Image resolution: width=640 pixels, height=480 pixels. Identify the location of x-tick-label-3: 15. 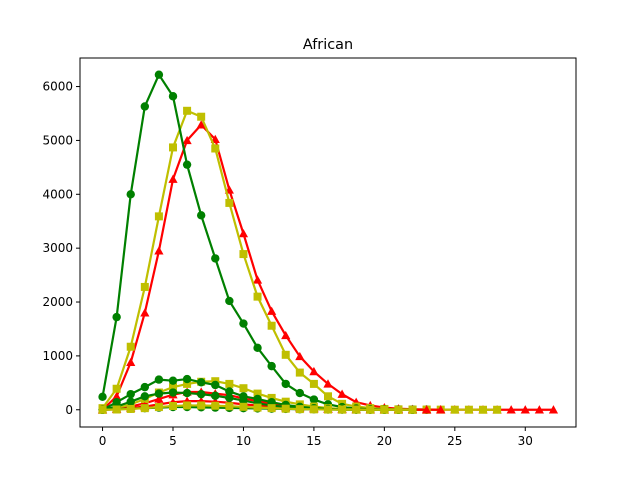
(313, 441).